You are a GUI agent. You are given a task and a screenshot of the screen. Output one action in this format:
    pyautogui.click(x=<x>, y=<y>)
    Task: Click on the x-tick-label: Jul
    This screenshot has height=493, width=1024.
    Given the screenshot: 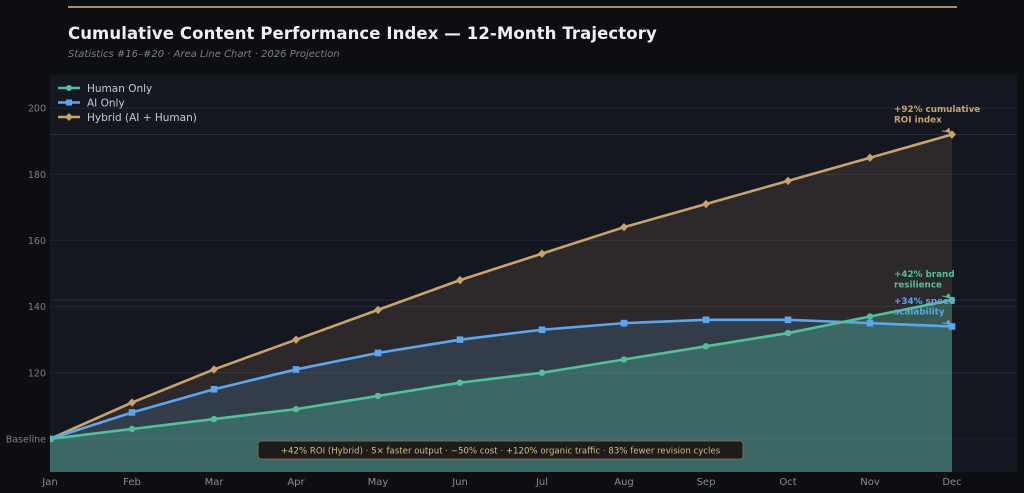 What is the action you would take?
    pyautogui.click(x=541, y=482)
    